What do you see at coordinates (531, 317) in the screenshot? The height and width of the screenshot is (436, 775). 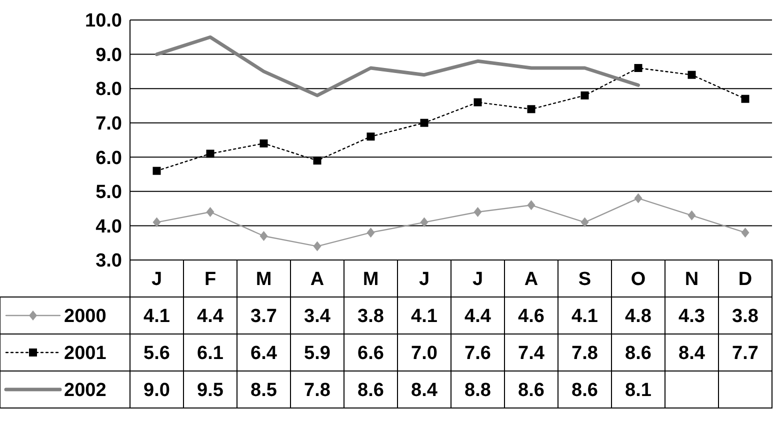 I see `data-label: 4.6` at bounding box center [531, 317].